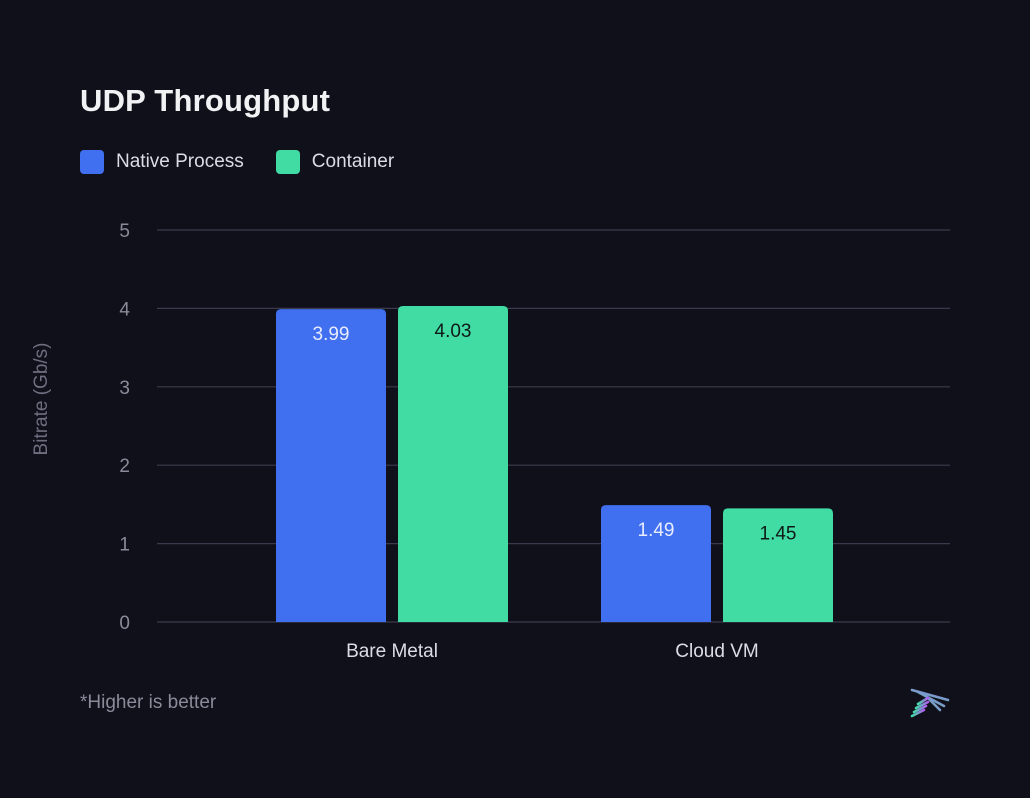 The width and height of the screenshot is (1030, 798). What do you see at coordinates (124, 231) in the screenshot?
I see `y-tick-label: 5` at bounding box center [124, 231].